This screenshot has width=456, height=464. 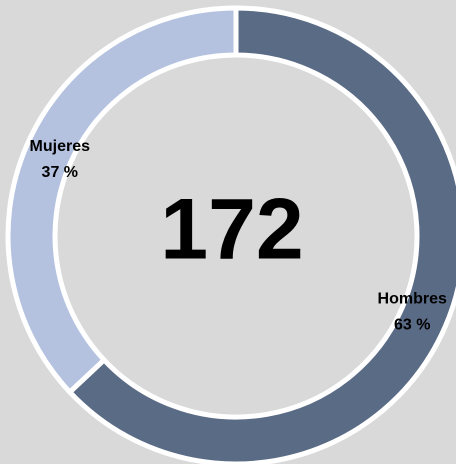 What do you see at coordinates (60, 172) in the screenshot?
I see `segment-value-label: 37 %` at bounding box center [60, 172].